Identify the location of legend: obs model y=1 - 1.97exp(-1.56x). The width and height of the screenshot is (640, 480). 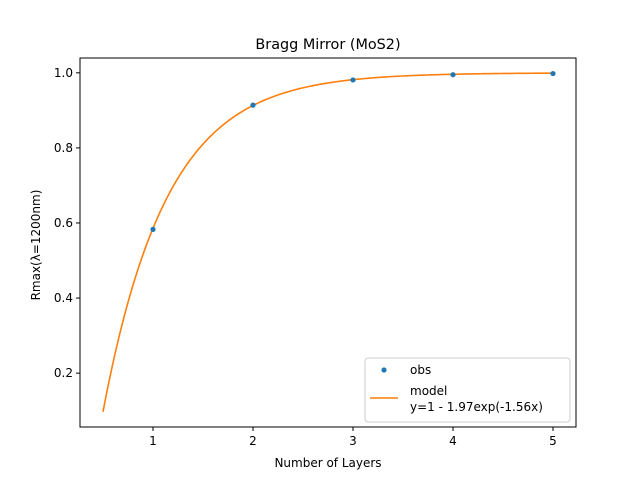
(467, 390).